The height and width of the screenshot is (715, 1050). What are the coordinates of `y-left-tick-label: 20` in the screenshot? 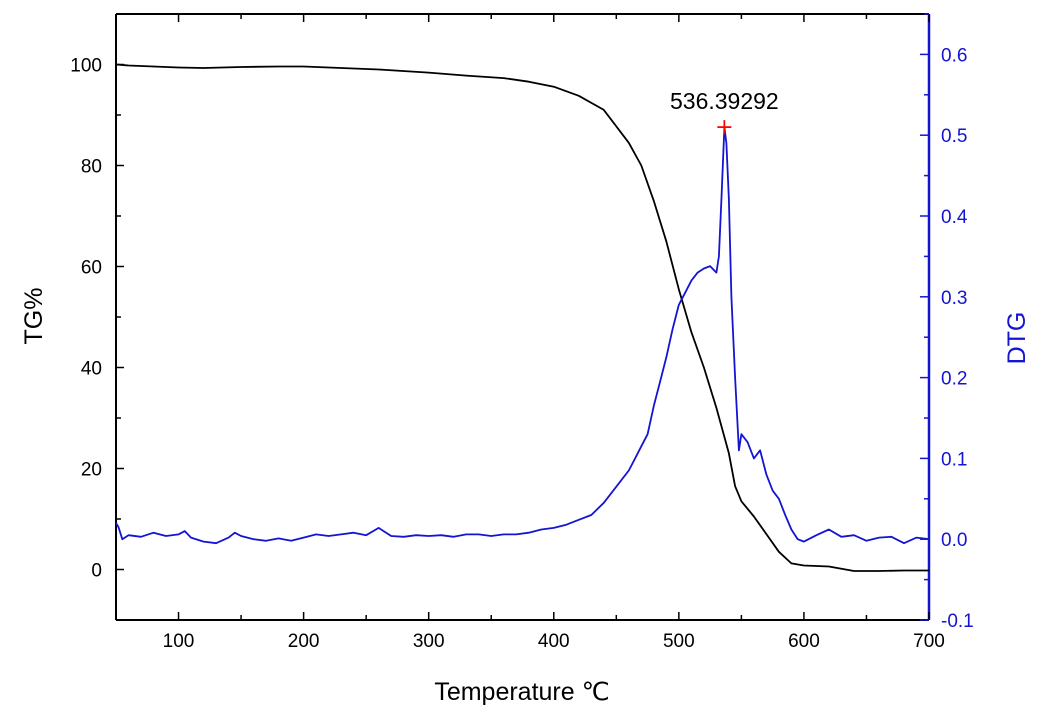 It's located at (91, 470).